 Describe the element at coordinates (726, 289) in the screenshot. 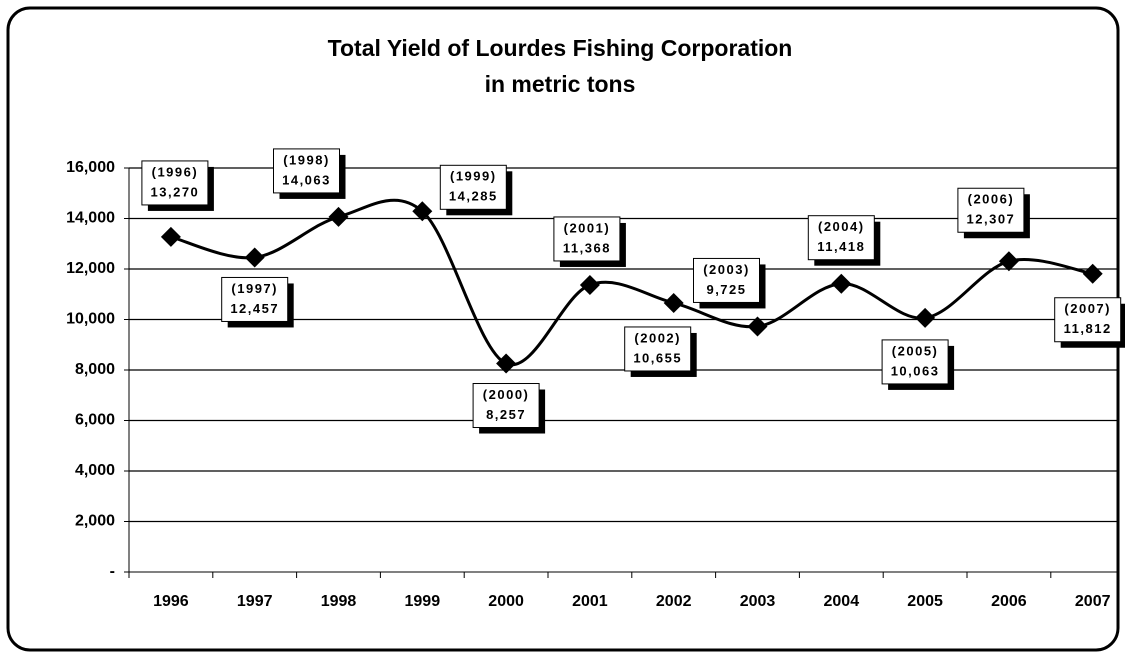

I see `data-label: 9,725` at that location.